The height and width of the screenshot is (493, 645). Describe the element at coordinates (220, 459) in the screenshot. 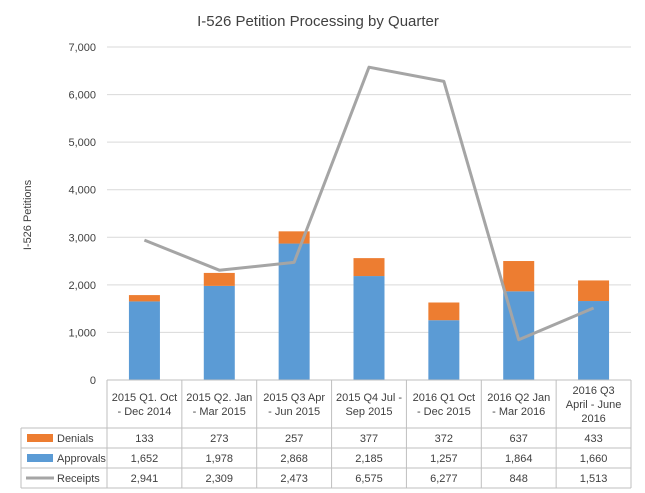

I see `data-label: 1,978` at that location.